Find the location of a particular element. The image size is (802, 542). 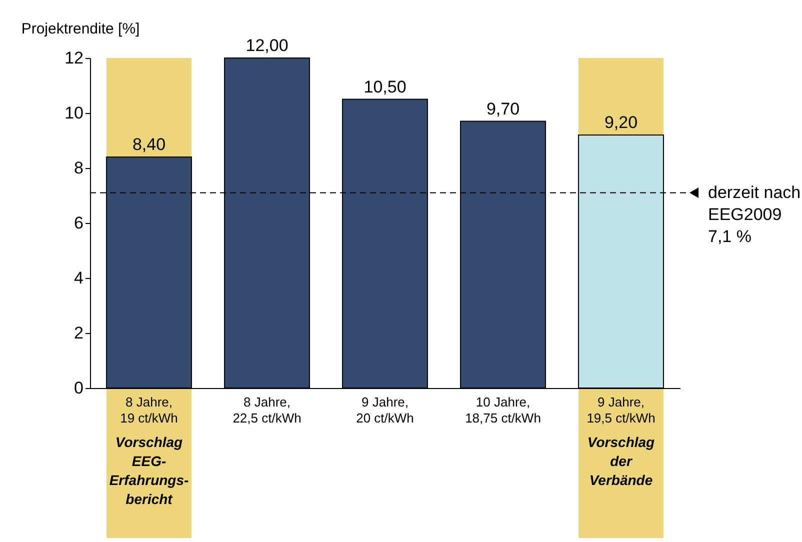

y-tick-label: 12 is located at coordinates (74, 58).